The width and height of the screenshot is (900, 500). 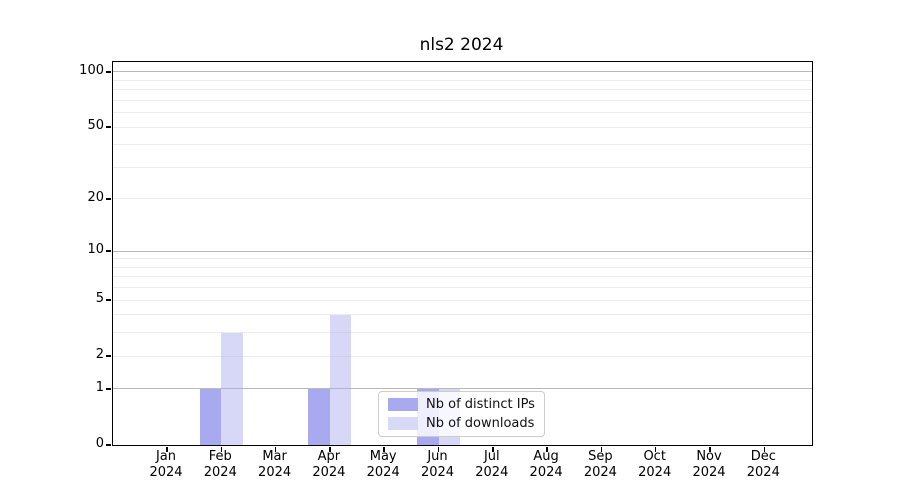 I want to click on chart-title: nls2 2024, so click(x=461, y=45).